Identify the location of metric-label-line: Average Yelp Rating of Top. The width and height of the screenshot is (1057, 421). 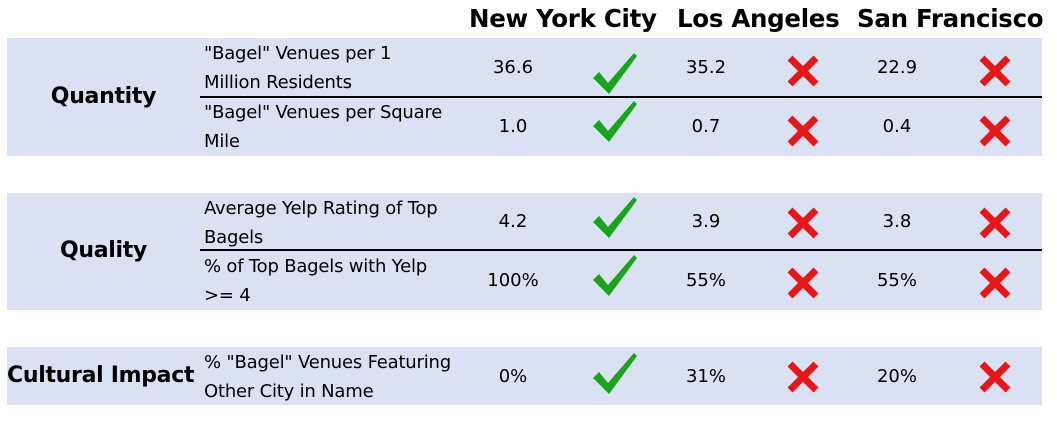
(321, 208).